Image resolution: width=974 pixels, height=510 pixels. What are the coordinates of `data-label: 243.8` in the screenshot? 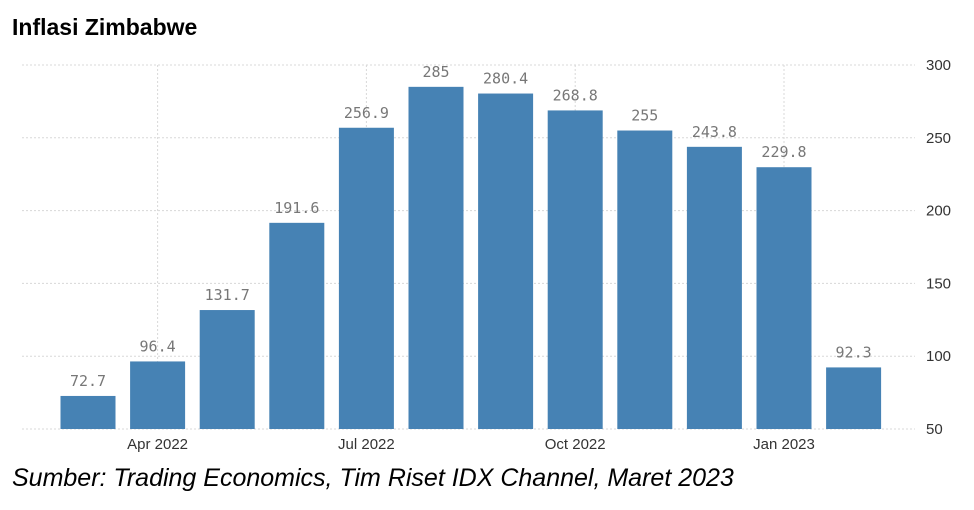 It's located at (714, 132).